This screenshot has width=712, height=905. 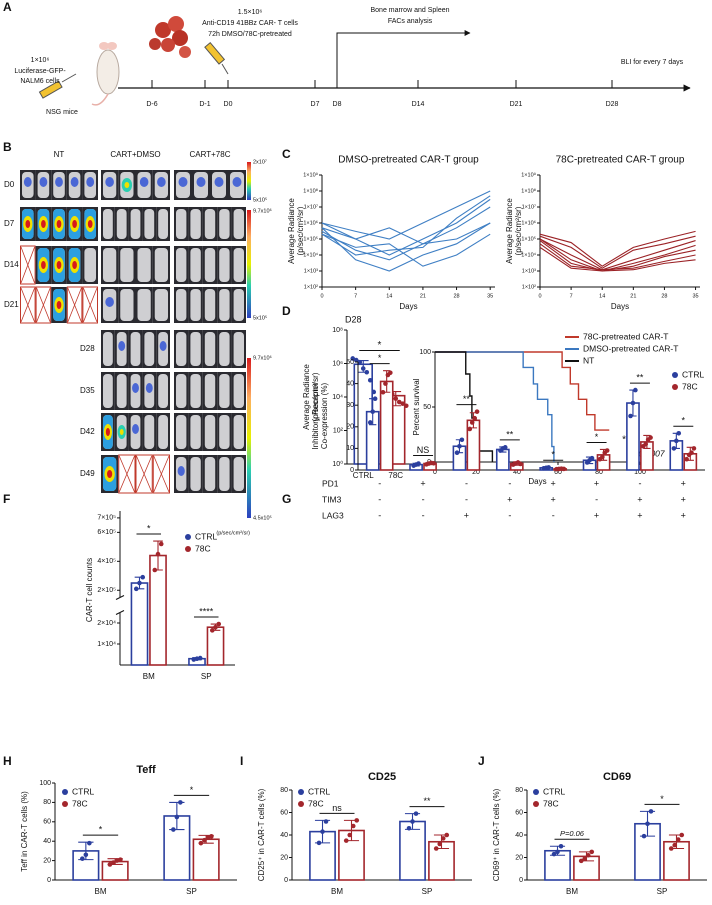 I want to click on x-tick-label: BM, so click(x=337, y=891).